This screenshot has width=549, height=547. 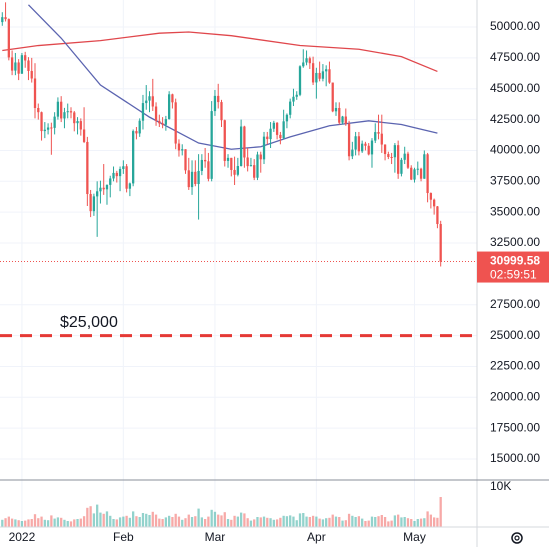 I want to click on y-tick-label: 22500.00, so click(x=515, y=366).